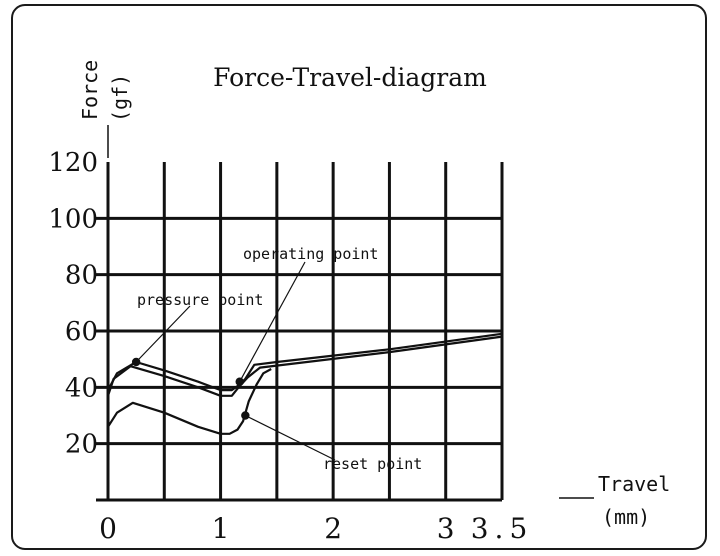  What do you see at coordinates (221, 528) in the screenshot?
I see `x-tick-label: 1` at bounding box center [221, 528].